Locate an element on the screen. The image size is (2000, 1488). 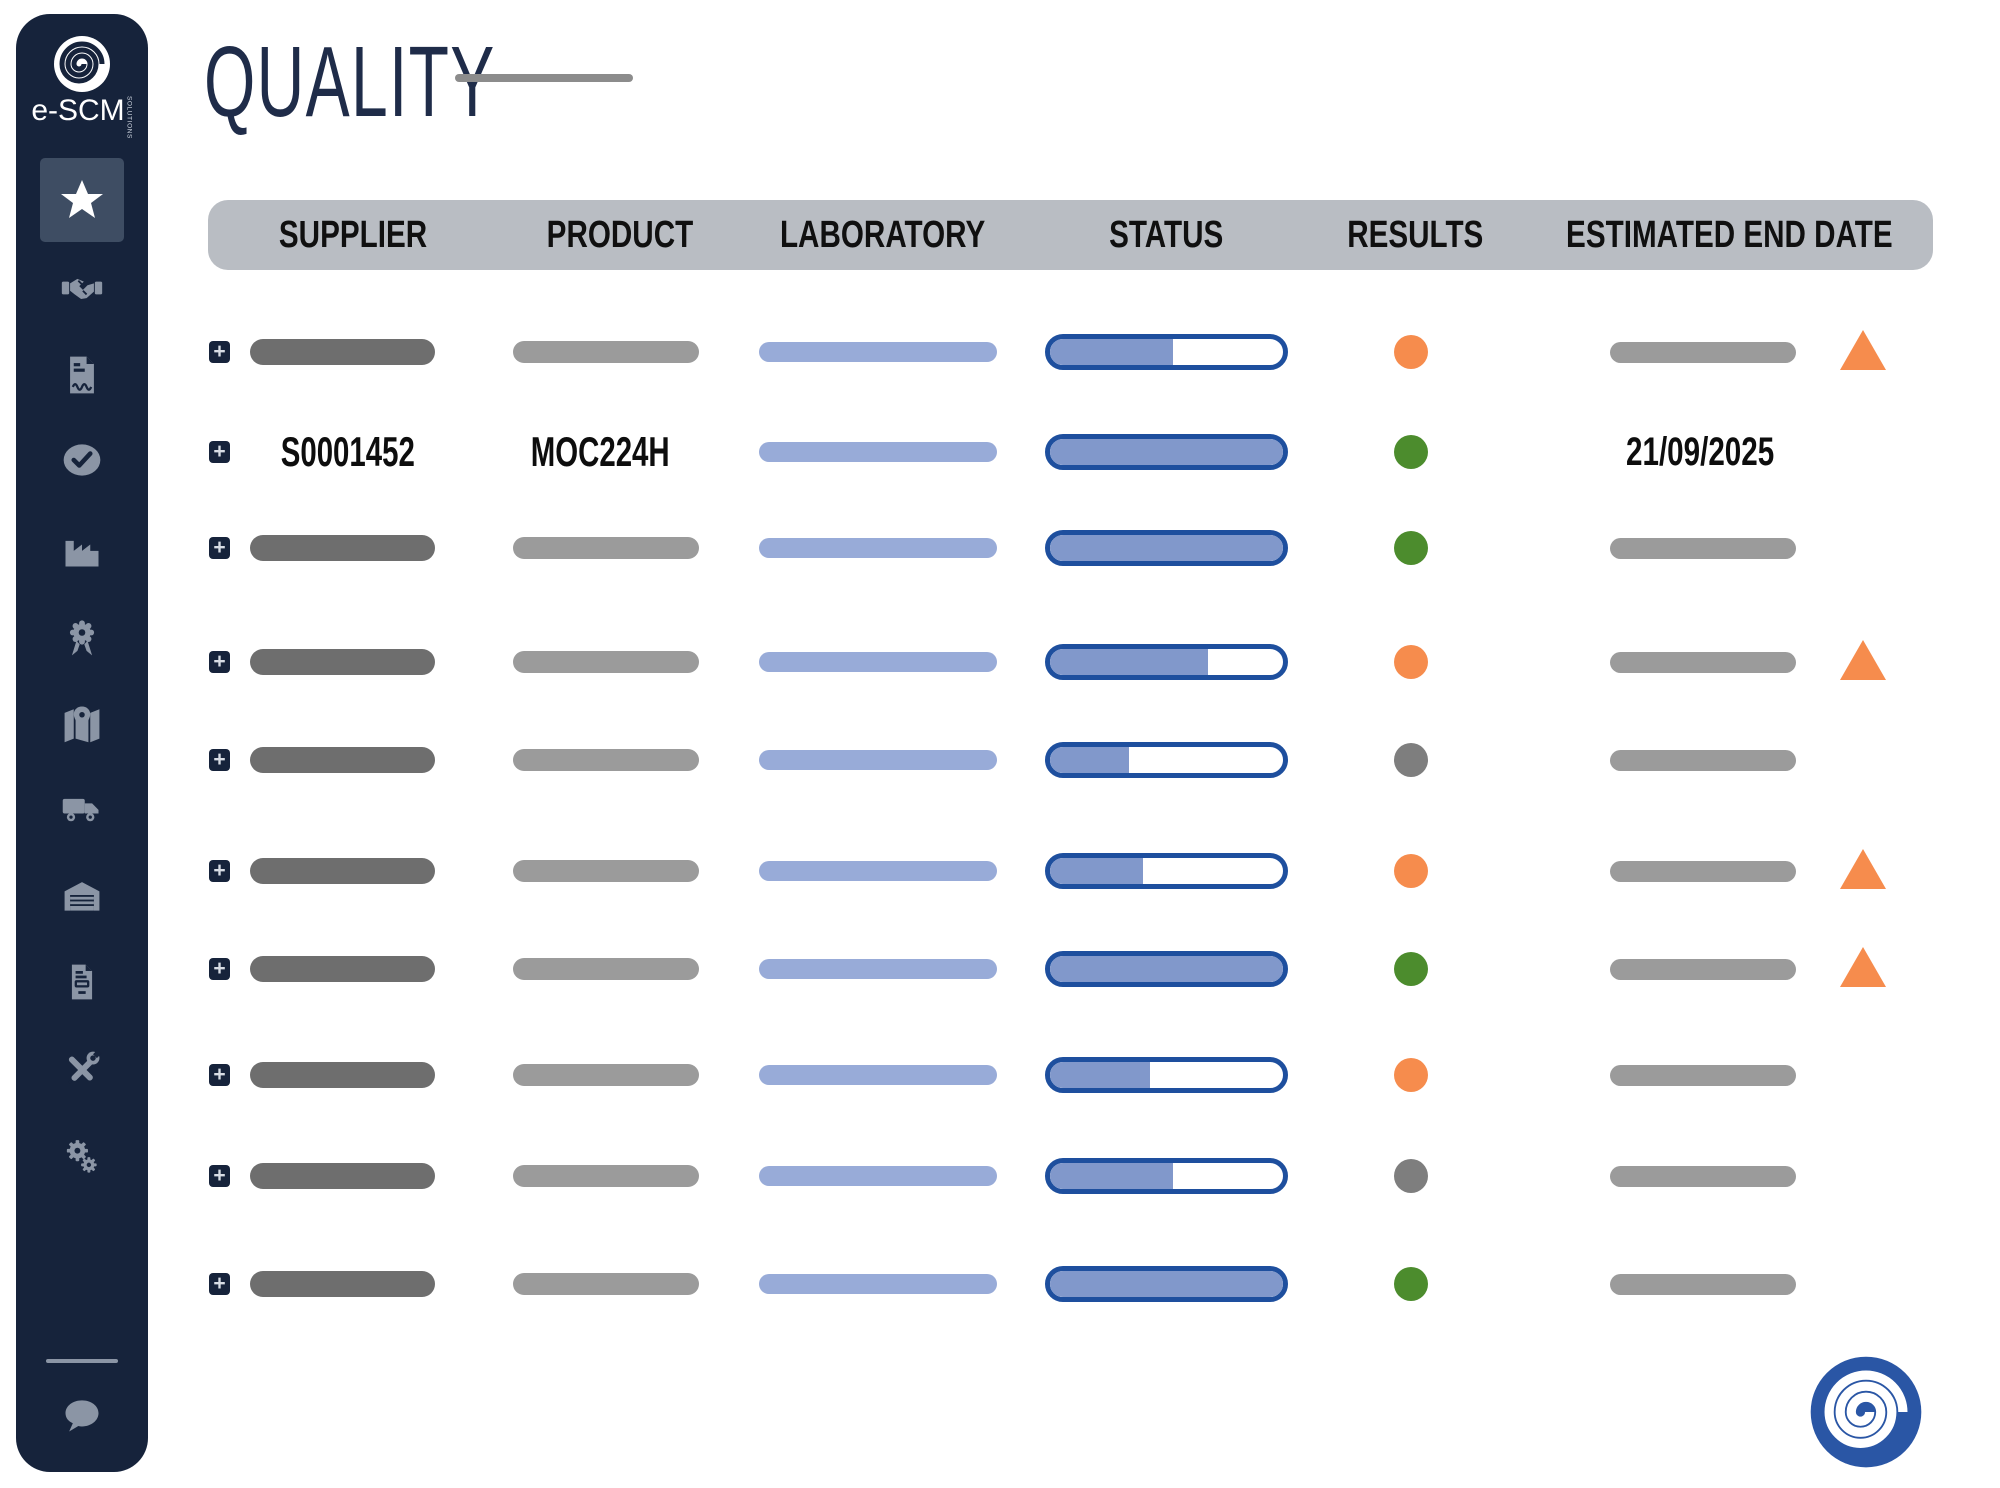
sidebar: e-SCMSOLUTIONS is located at coordinates (82, 743).